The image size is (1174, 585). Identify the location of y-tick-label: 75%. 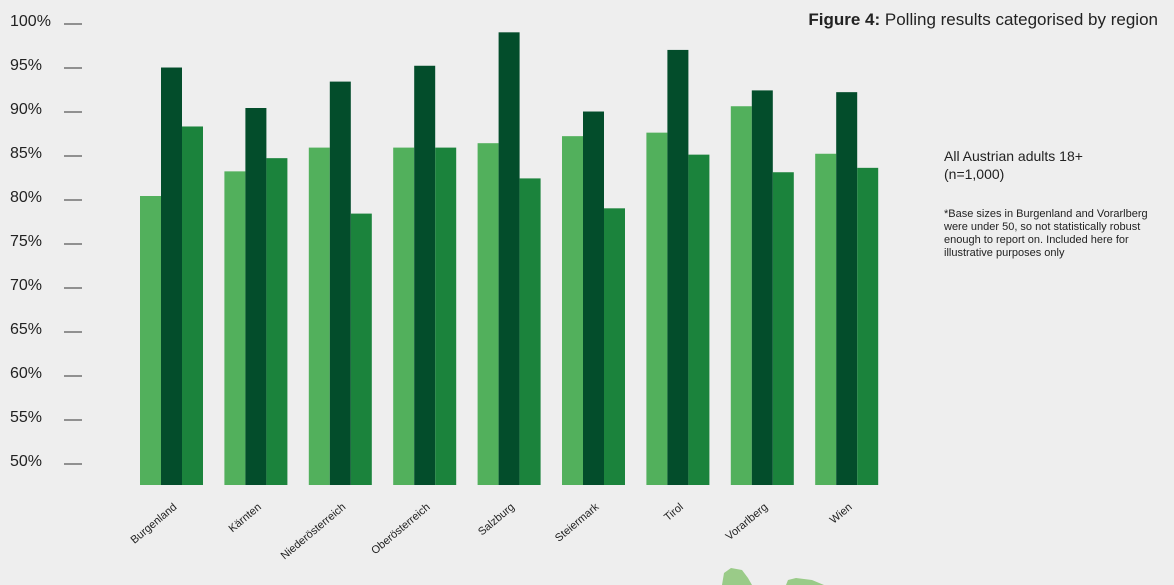
(26, 241).